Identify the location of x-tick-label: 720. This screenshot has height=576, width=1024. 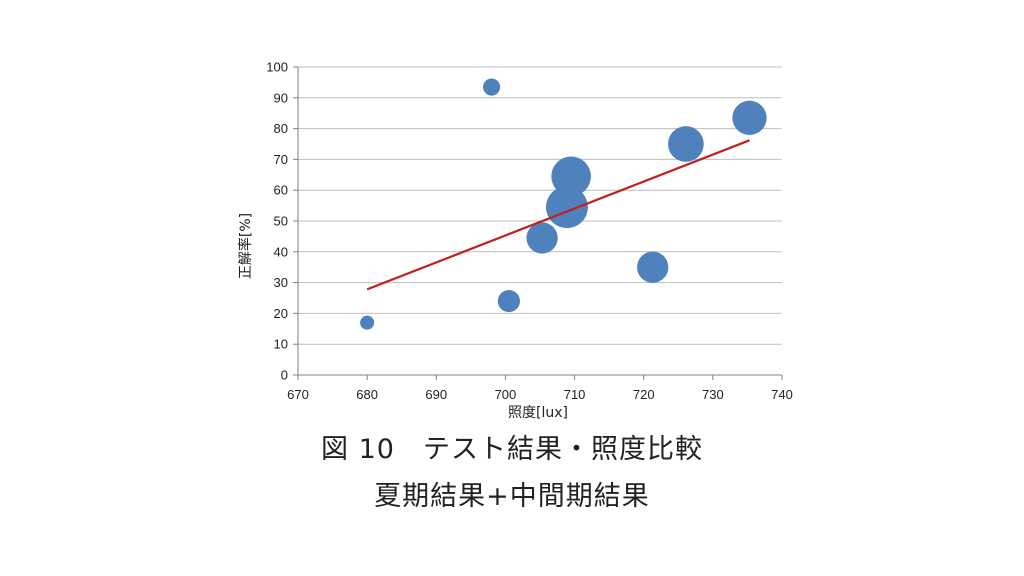
(644, 394).